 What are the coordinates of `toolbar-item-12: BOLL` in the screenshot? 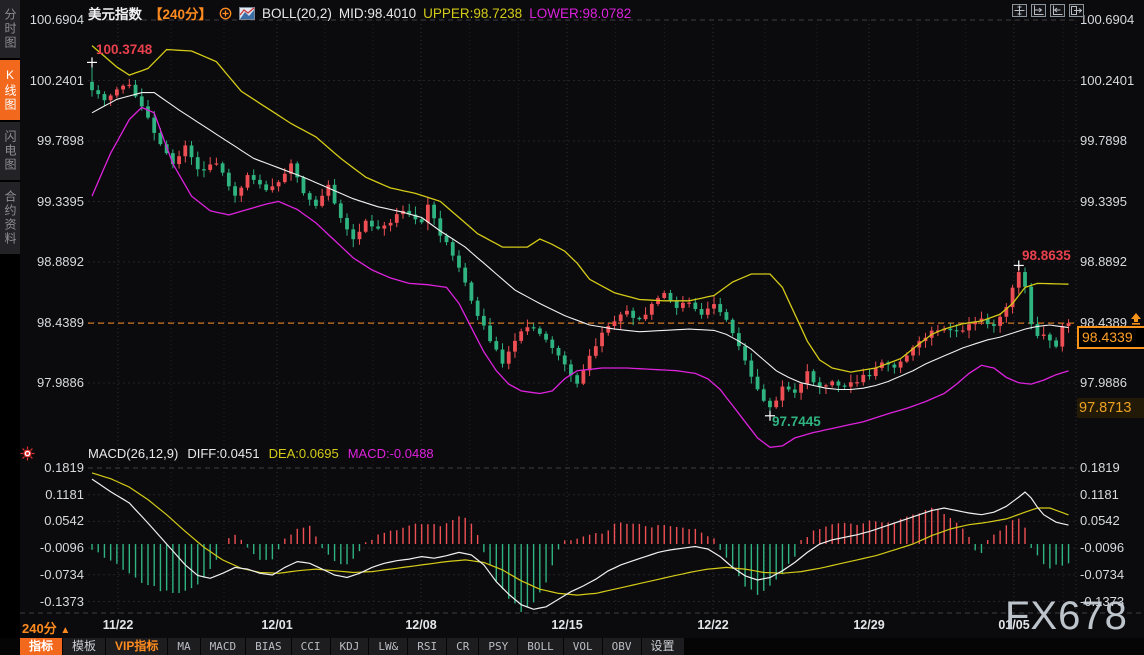 It's located at (540, 646).